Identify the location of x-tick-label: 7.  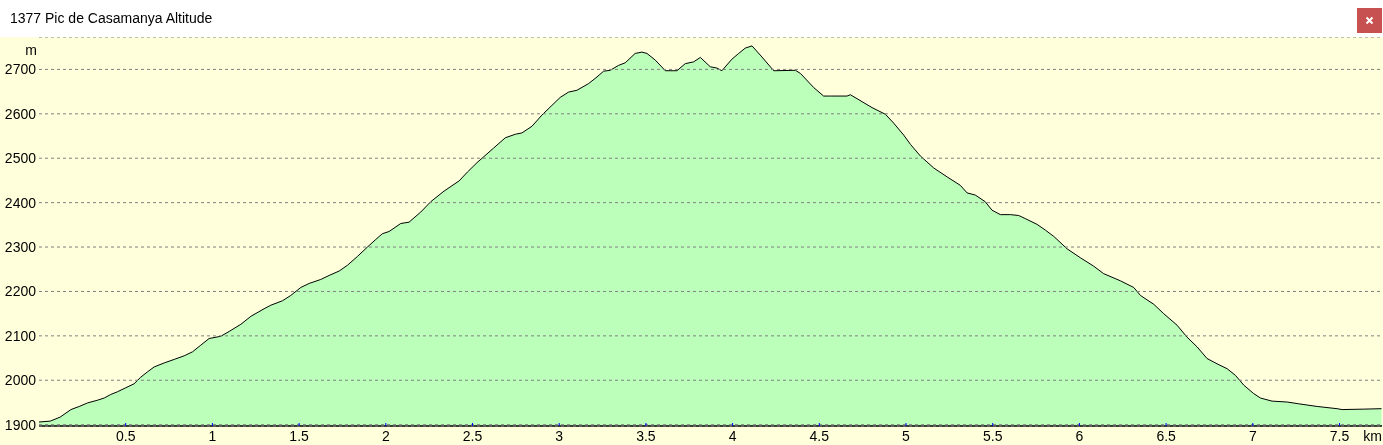
(1252, 436).